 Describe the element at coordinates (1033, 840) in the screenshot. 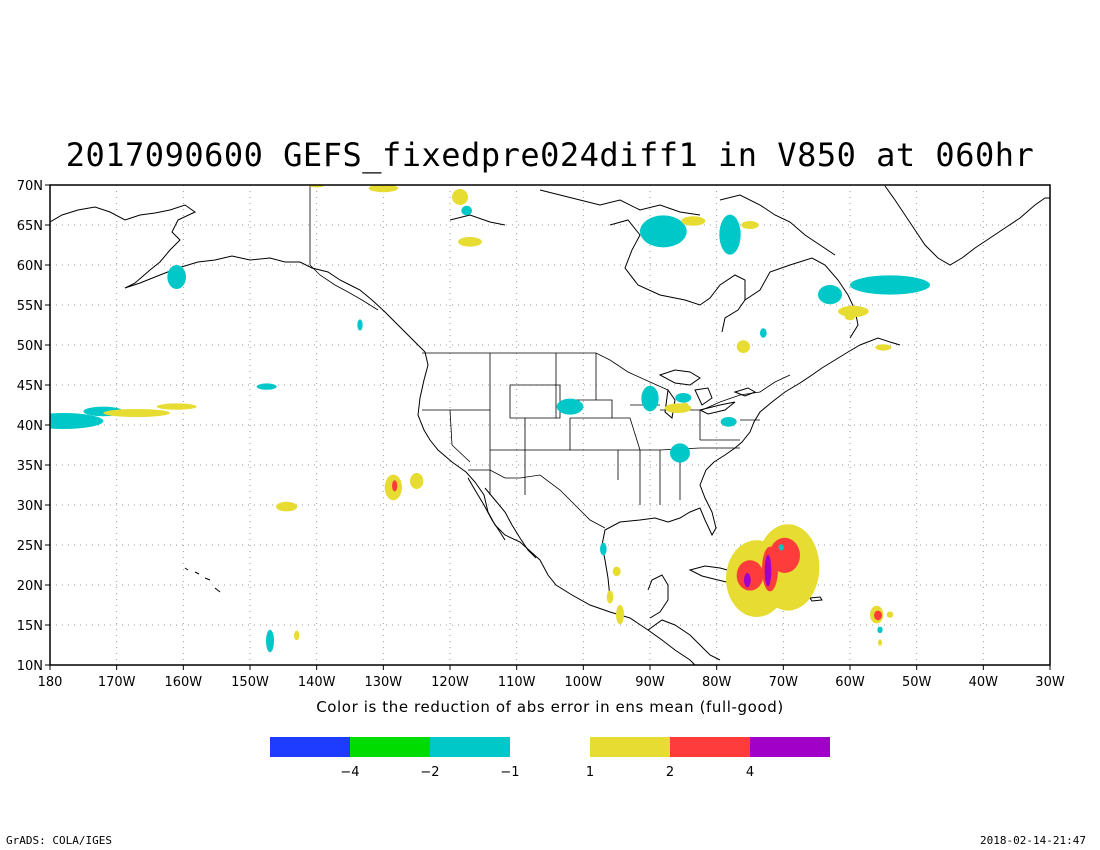

I see `timestamp: 2018-02-14-21:47` at that location.